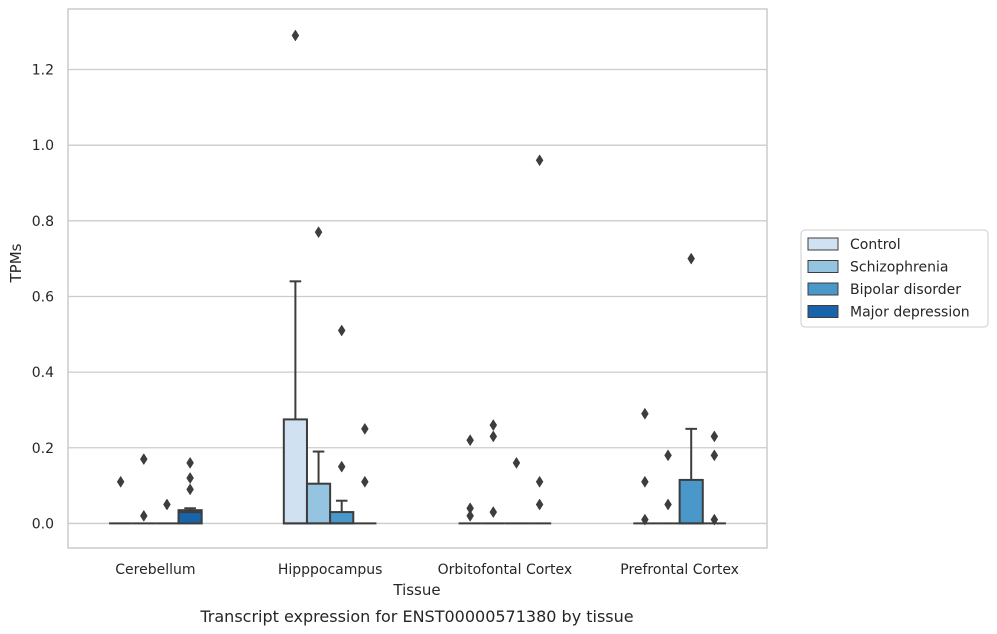 The width and height of the screenshot is (997, 634). I want to click on legend-label: Bipolar disorder, so click(905, 290).